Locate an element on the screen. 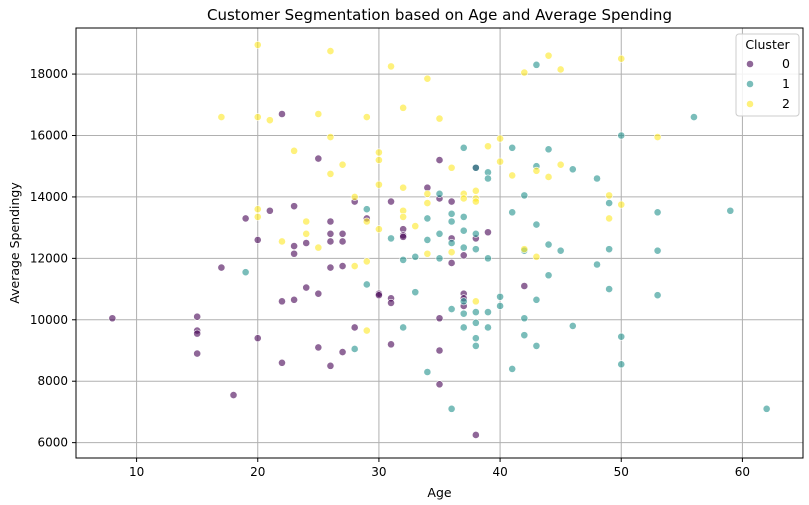 The height and width of the screenshot is (505, 809). x-axis-label: Age is located at coordinates (439, 492).